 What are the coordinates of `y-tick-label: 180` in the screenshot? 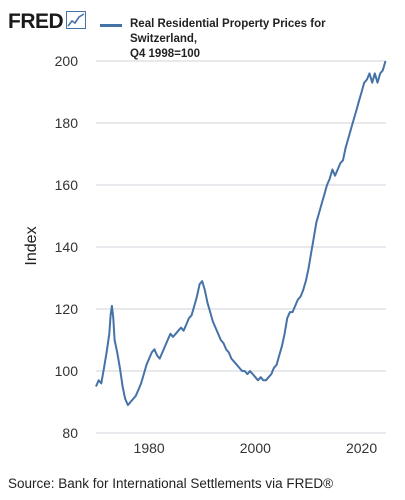 It's located at (67, 123).